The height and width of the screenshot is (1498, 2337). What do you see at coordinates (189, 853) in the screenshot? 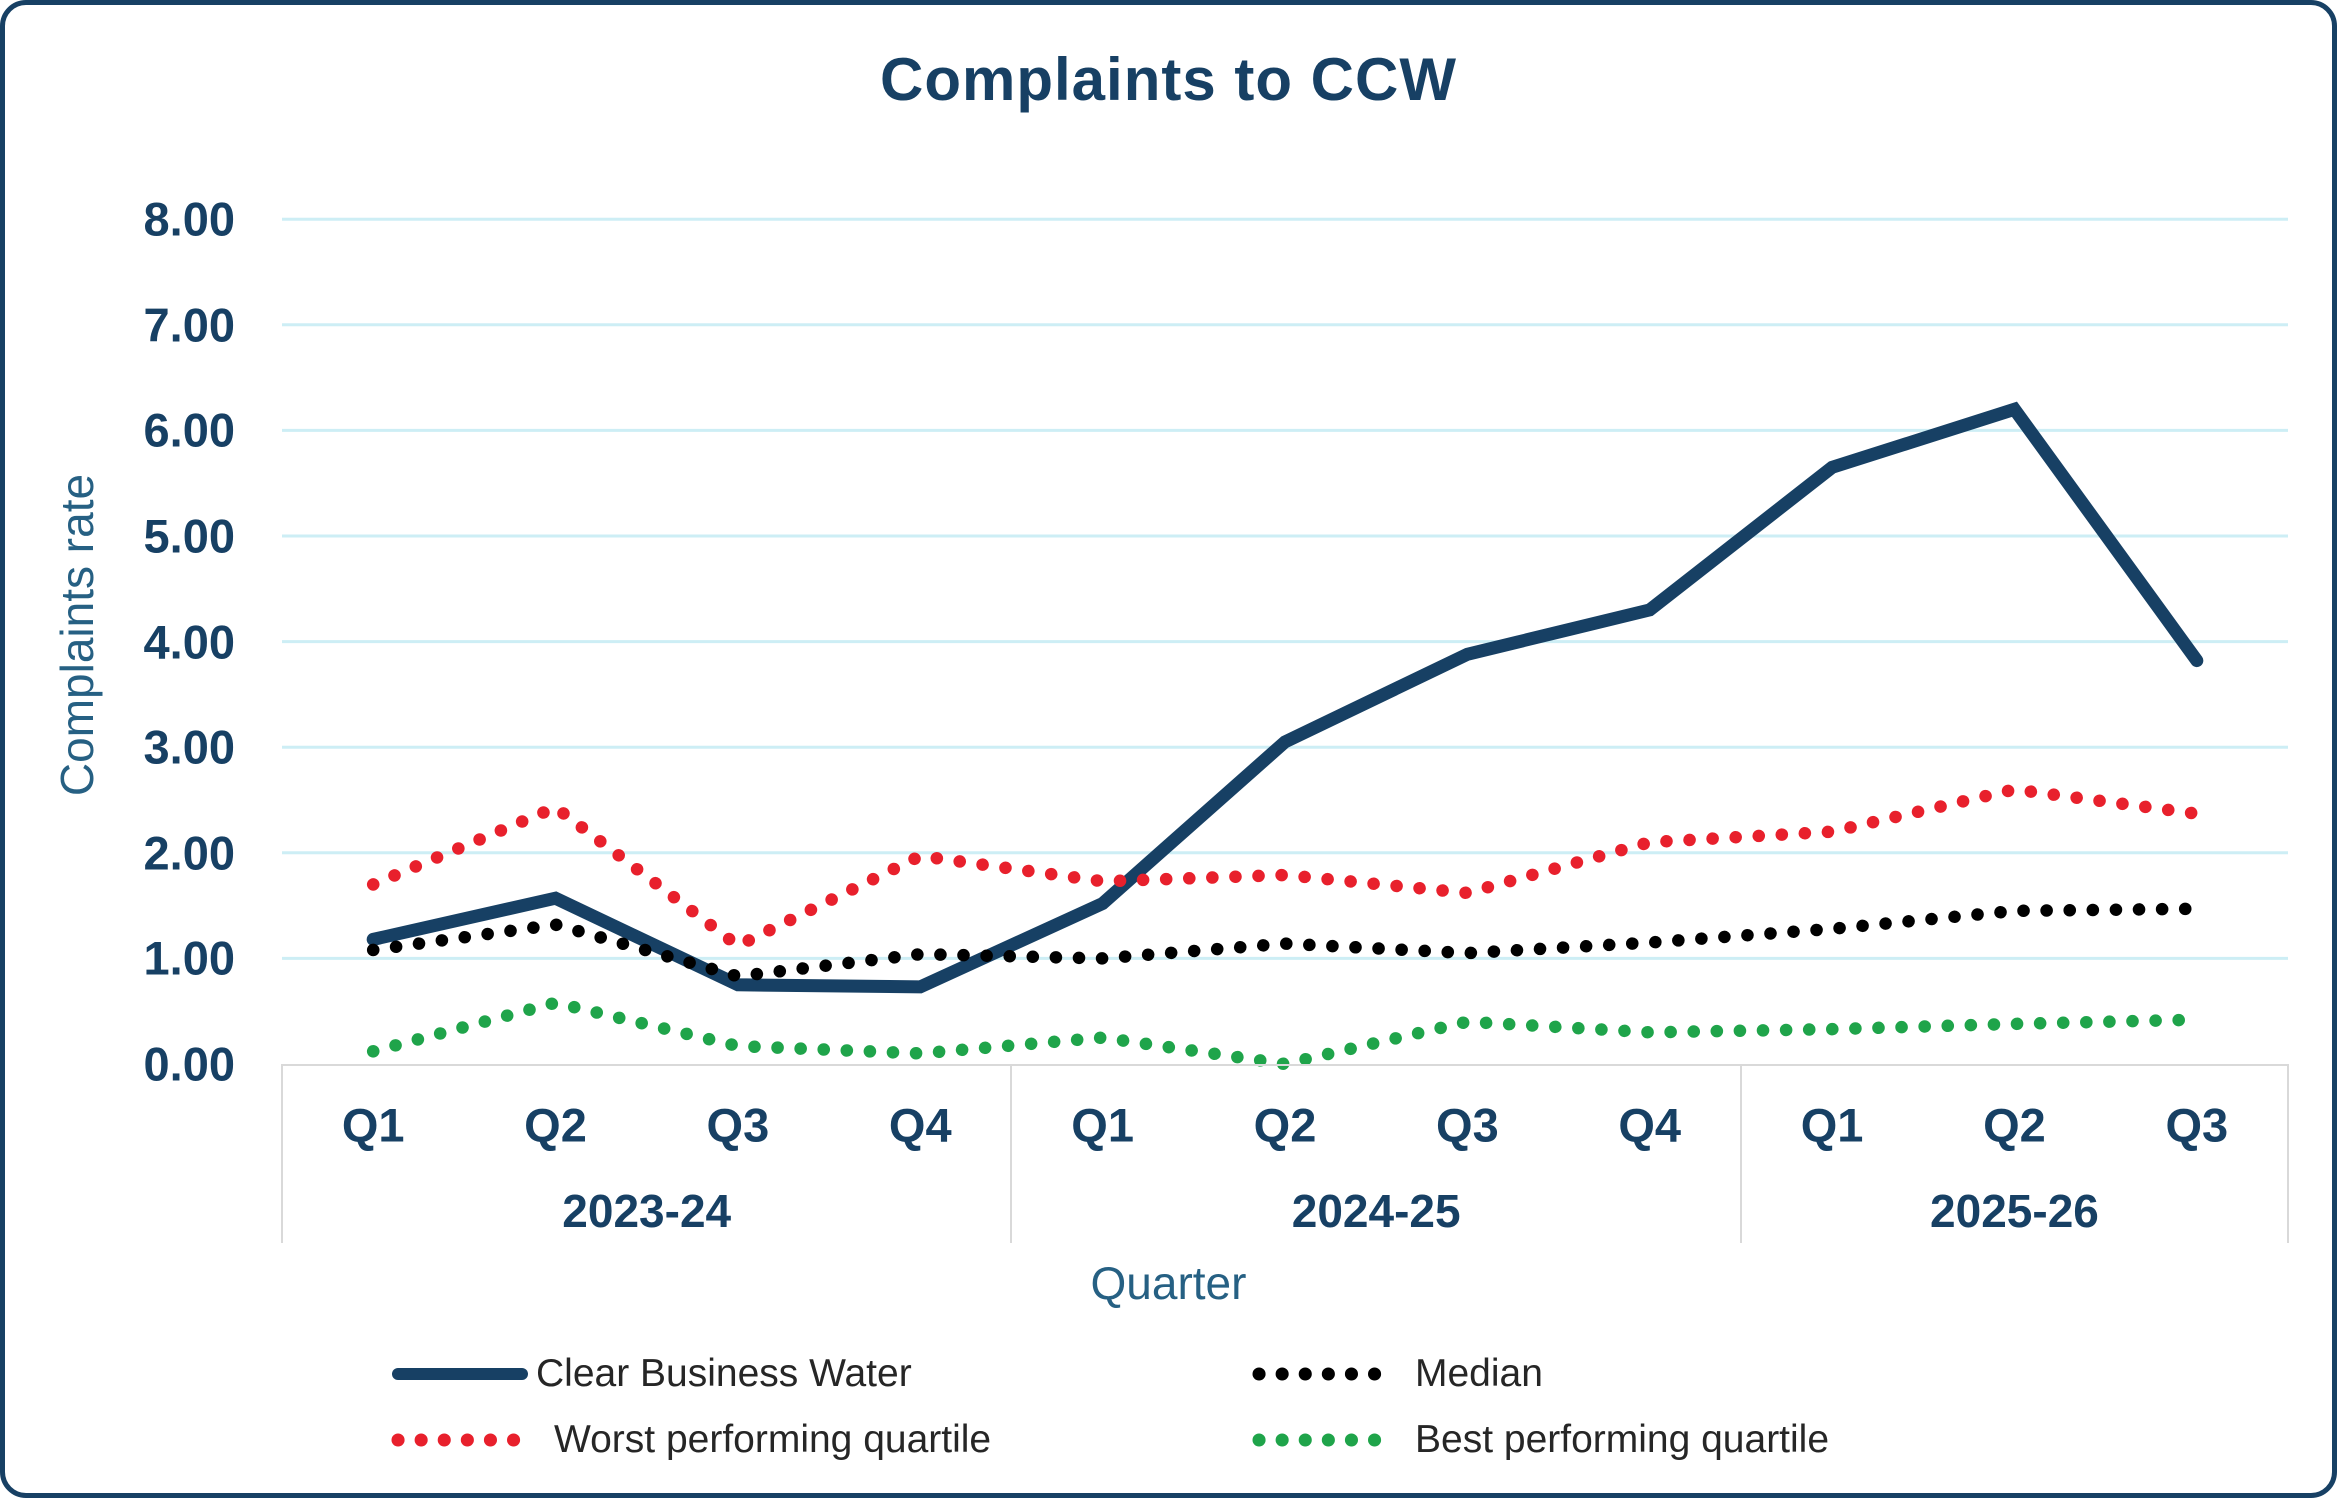
I see `y-tick-label: 2.00` at bounding box center [189, 853].